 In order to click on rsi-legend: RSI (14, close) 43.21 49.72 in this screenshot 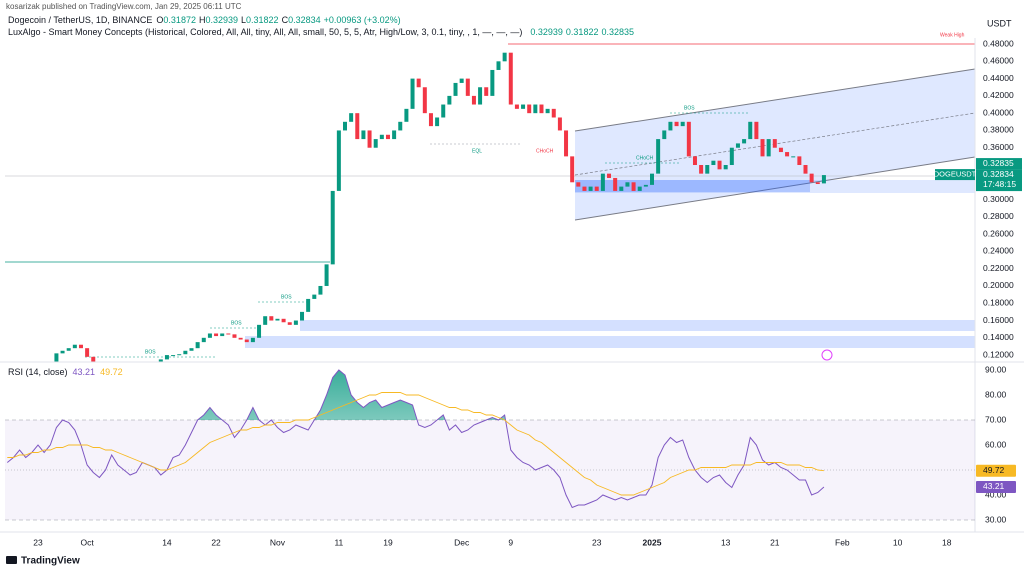, I will do `click(65, 372)`.